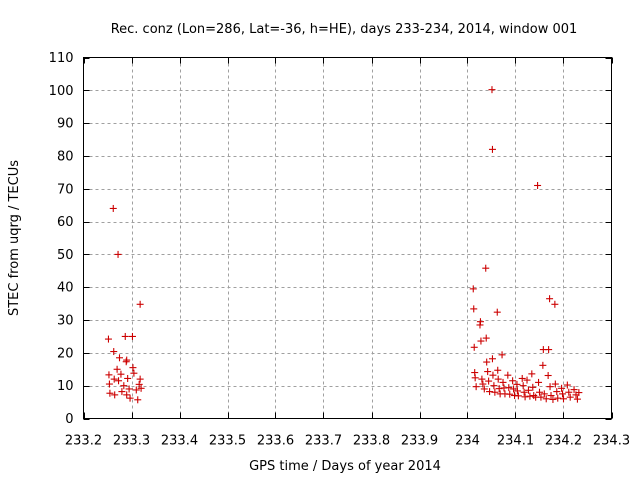  Describe the element at coordinates (14, 238) in the screenshot. I see `y-axis-title: STEC from uqrg / TECUs` at that location.